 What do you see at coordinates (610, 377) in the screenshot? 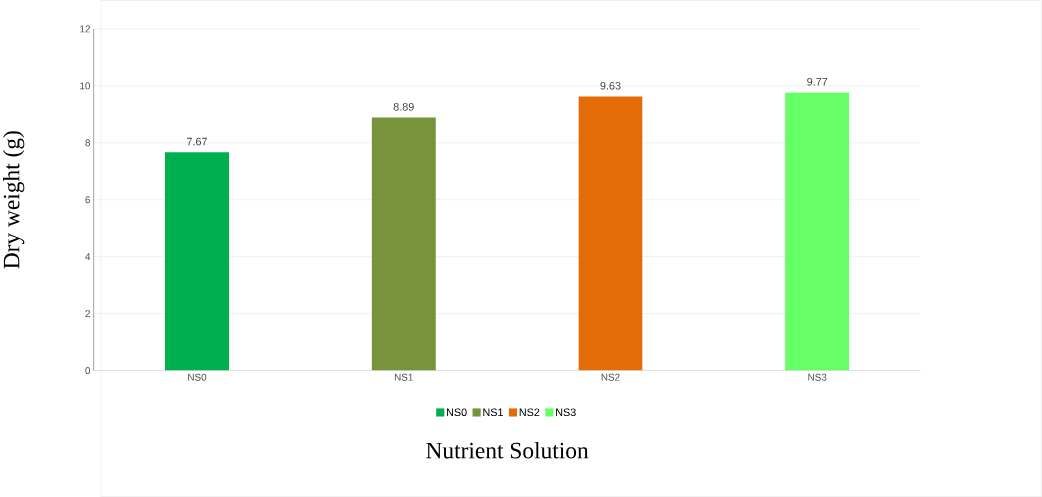
I see `x-tick-label: NS2` at bounding box center [610, 377].